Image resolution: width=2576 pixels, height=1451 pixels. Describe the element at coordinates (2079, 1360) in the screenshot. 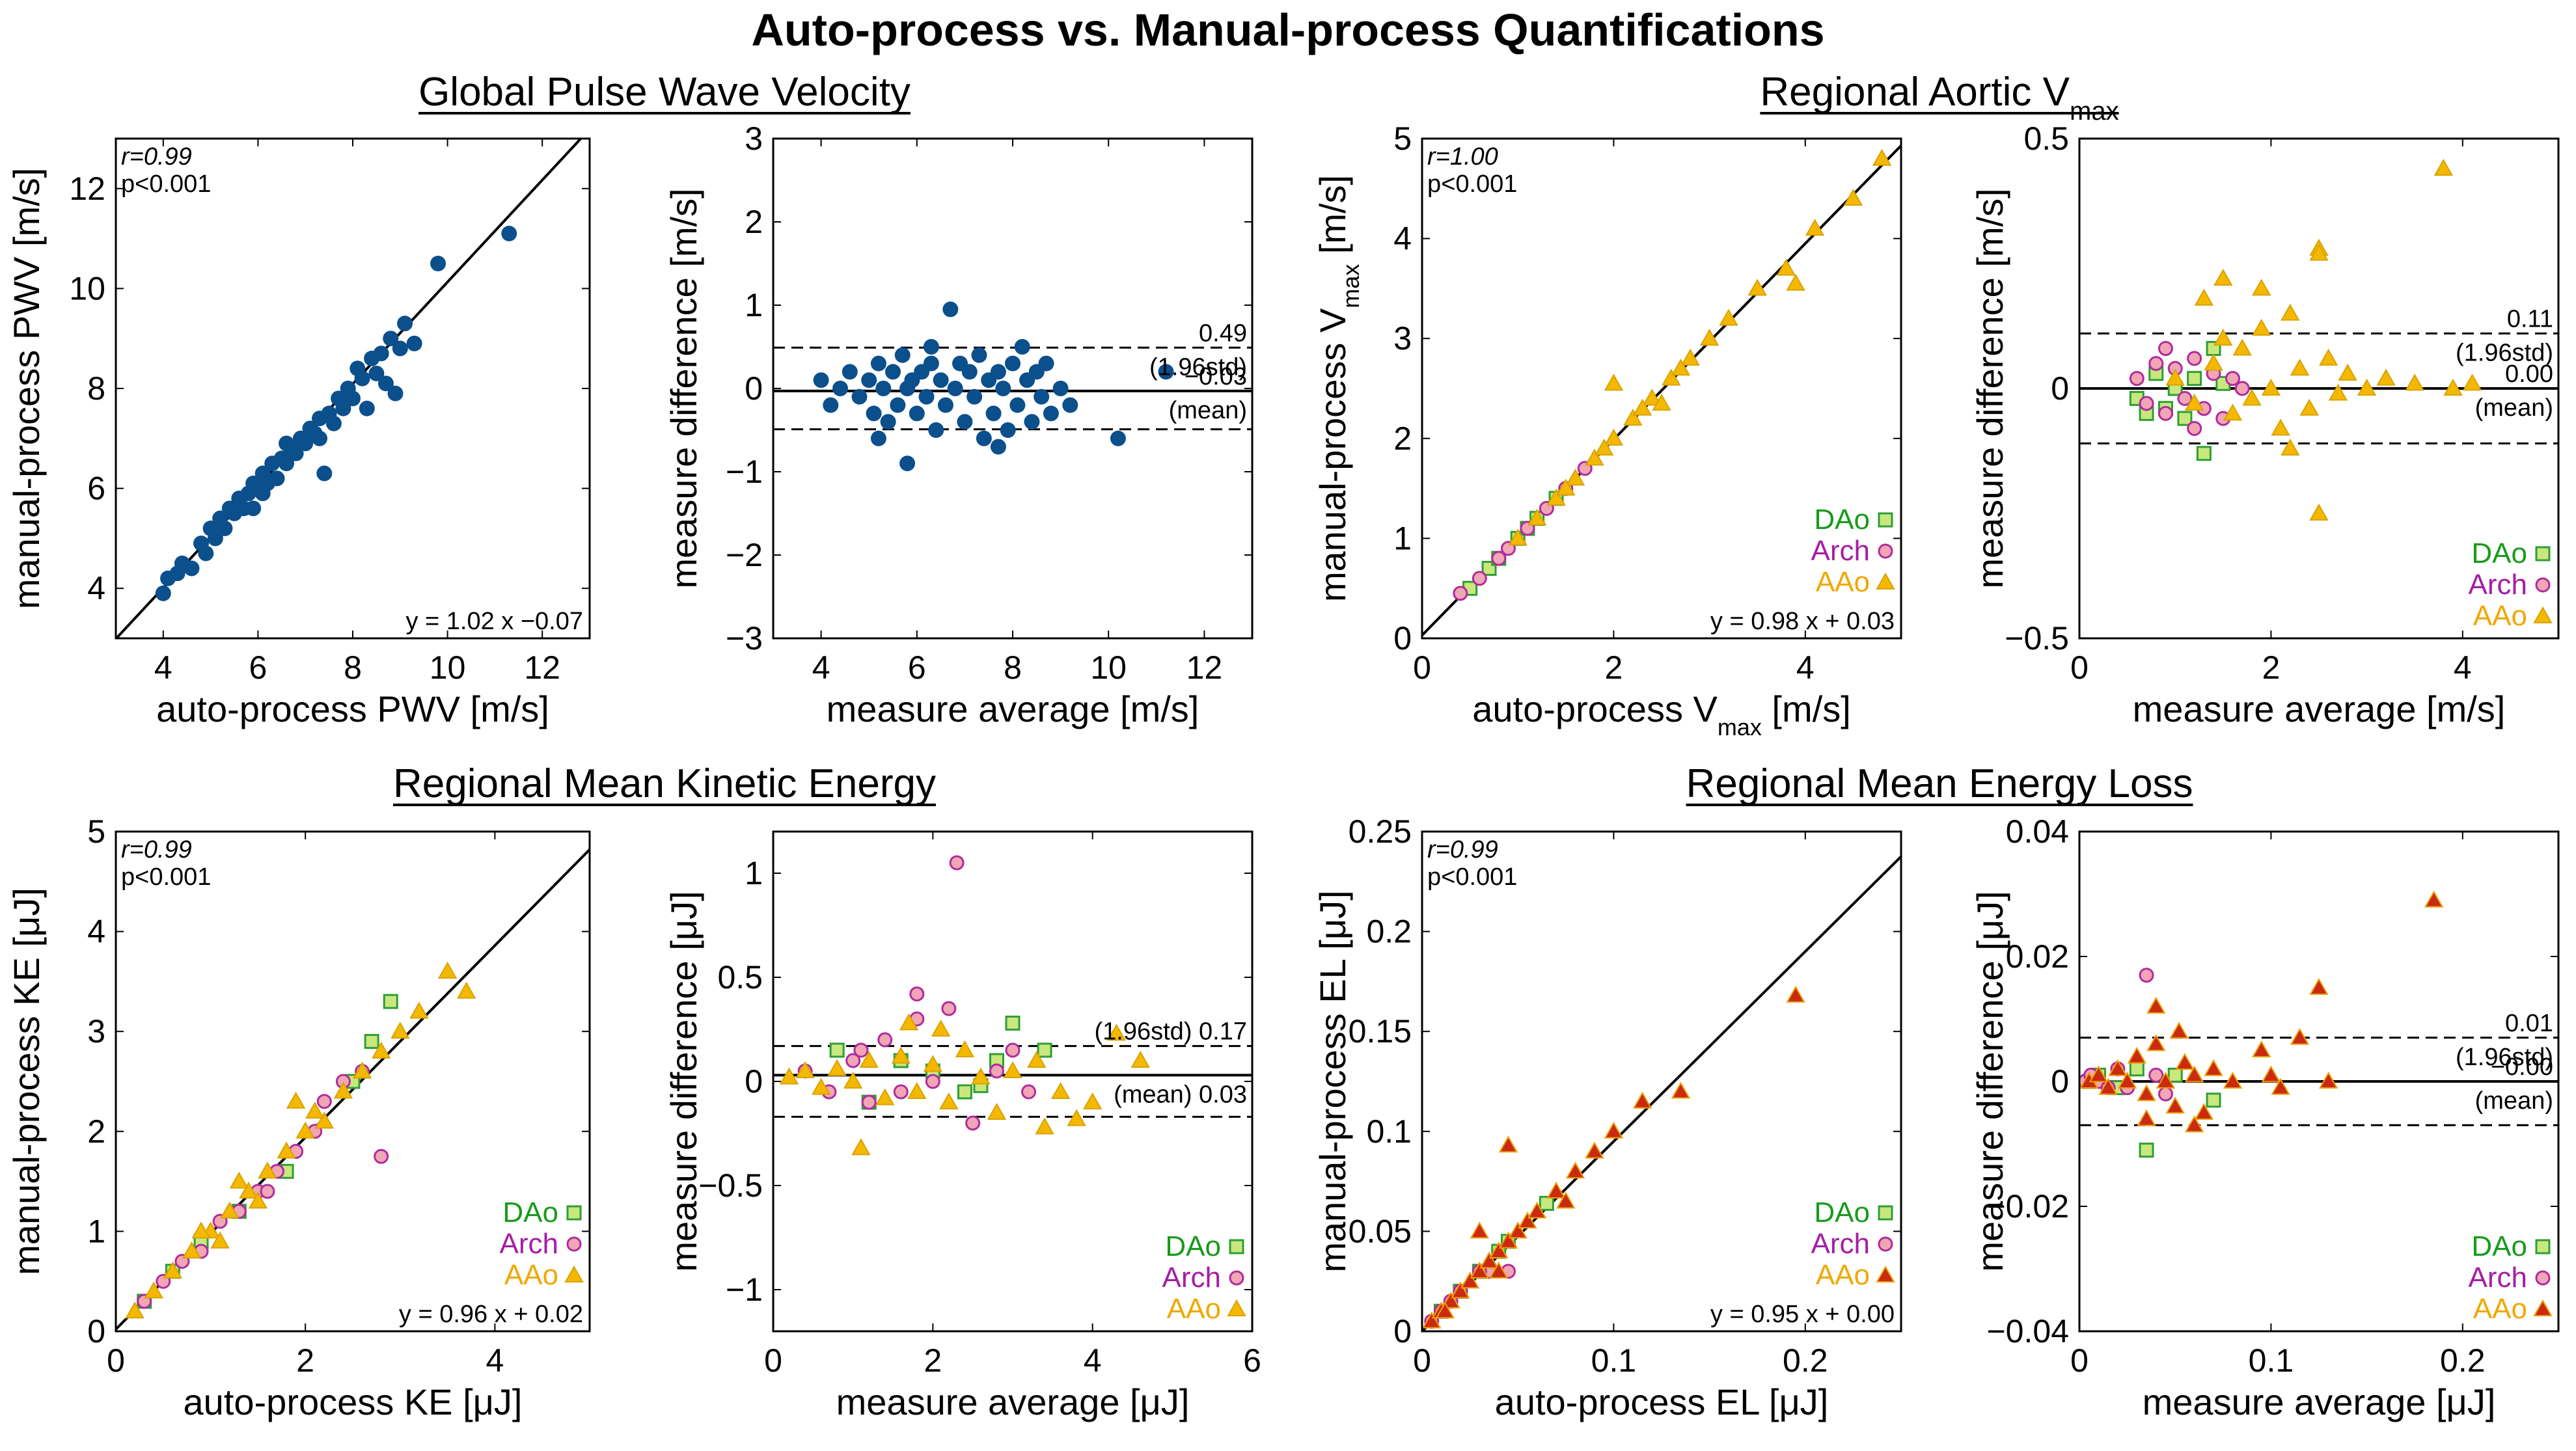

I see `x-tick-label: 0` at that location.